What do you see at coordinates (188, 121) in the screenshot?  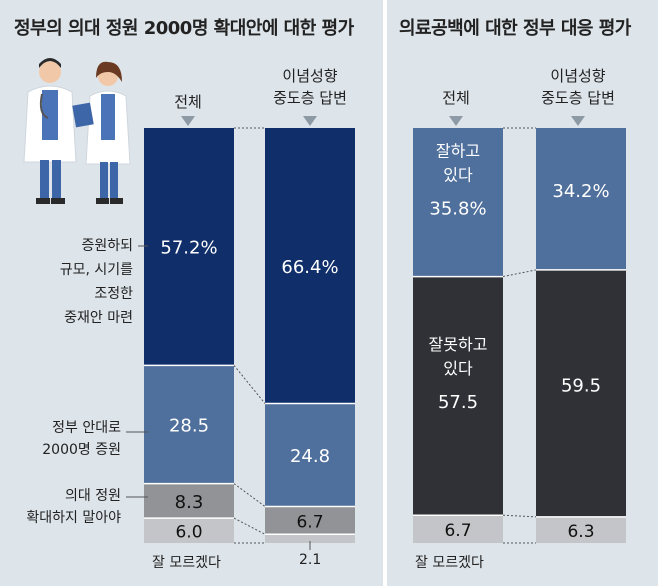 I see `left-col1-pointer-icon` at bounding box center [188, 121].